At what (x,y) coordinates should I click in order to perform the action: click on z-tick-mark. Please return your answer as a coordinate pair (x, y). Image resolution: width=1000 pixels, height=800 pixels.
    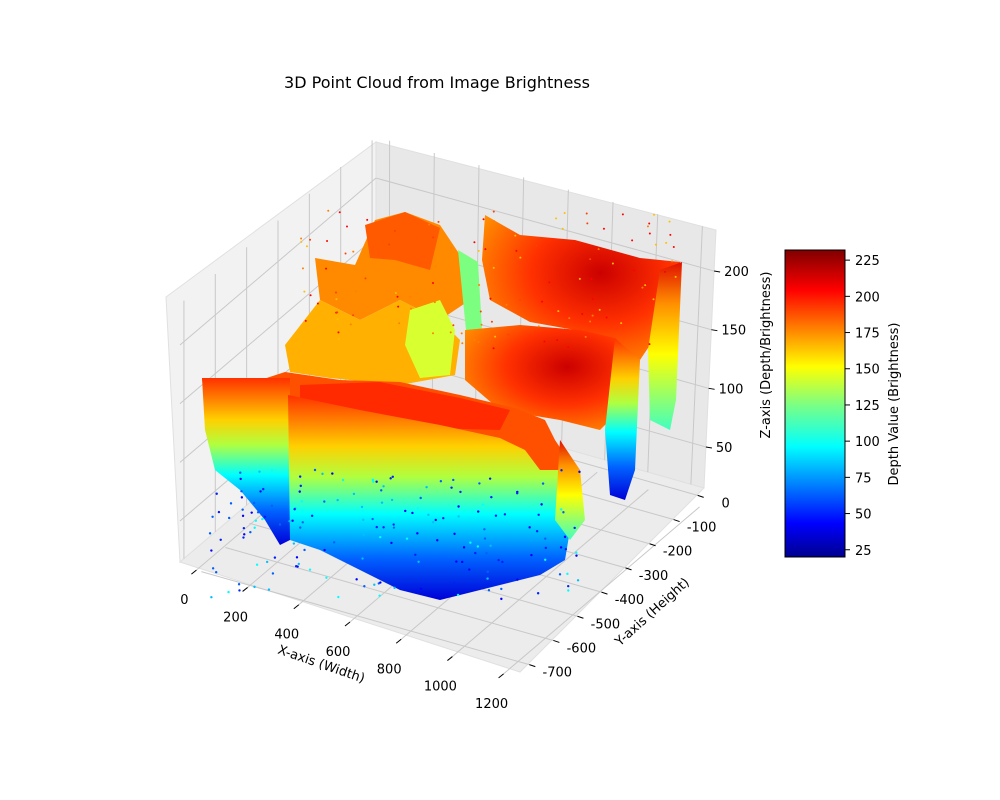
    Looking at the image, I should click on (711, 388).